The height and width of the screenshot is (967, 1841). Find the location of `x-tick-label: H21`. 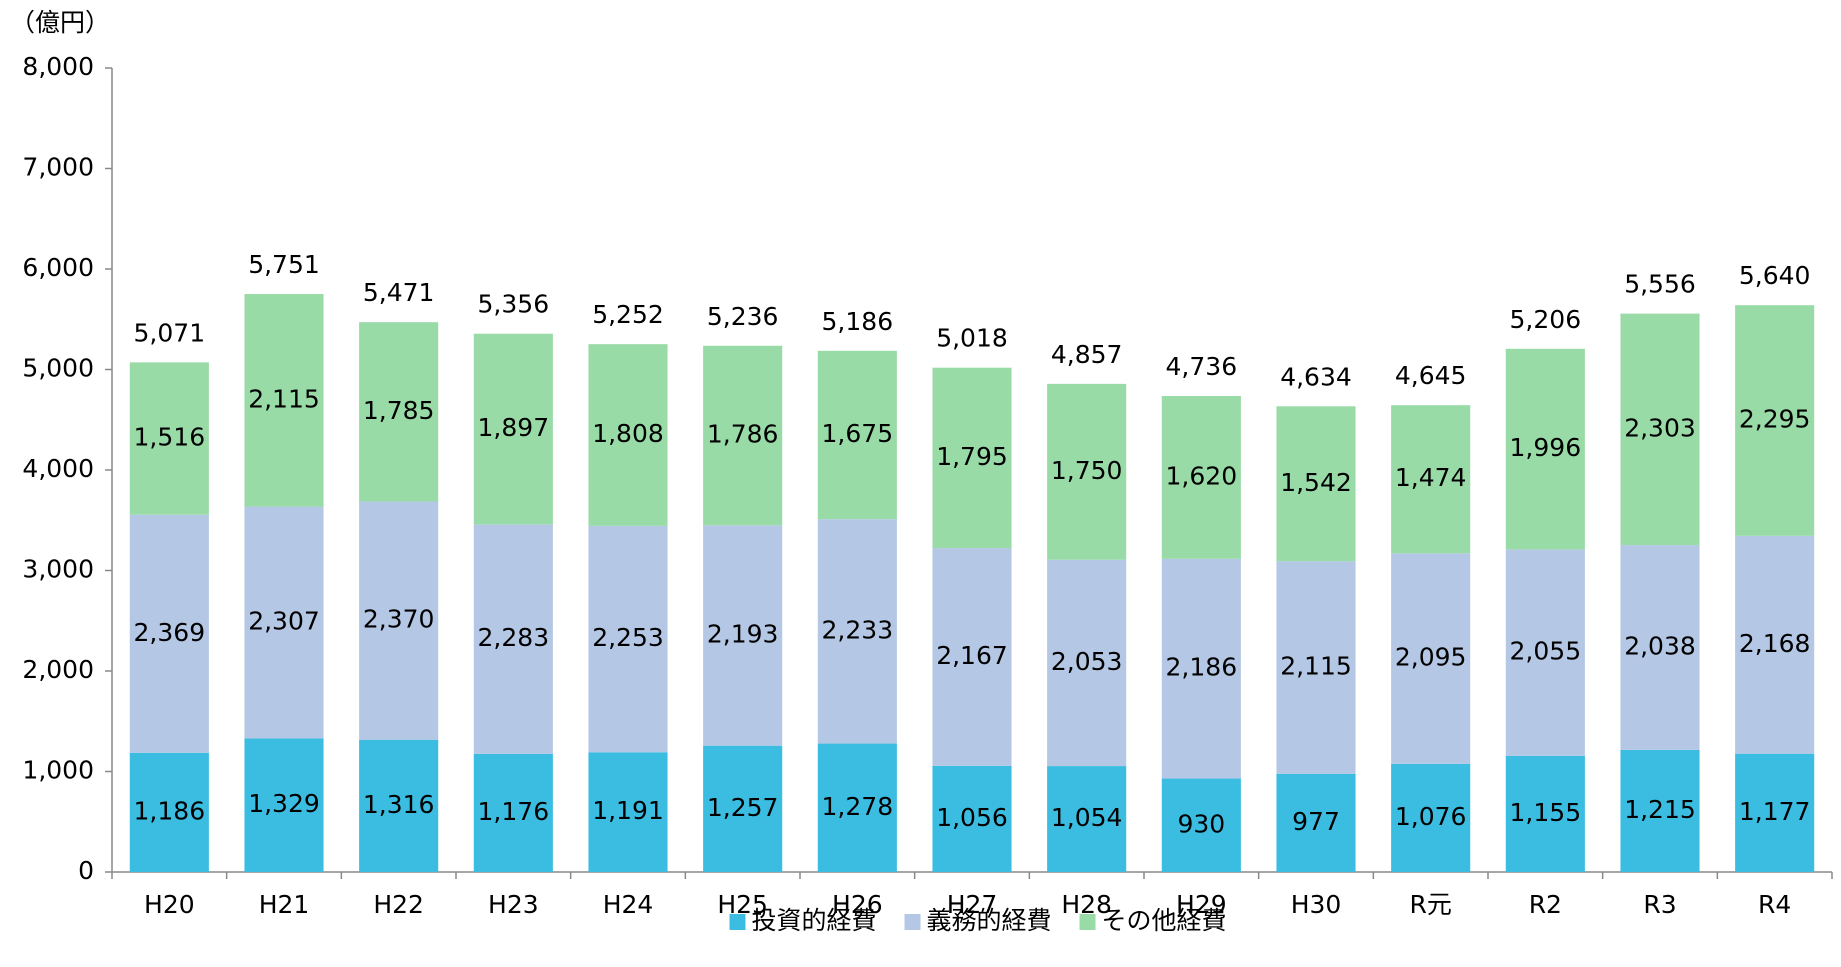

x-tick-label: H21 is located at coordinates (284, 904).